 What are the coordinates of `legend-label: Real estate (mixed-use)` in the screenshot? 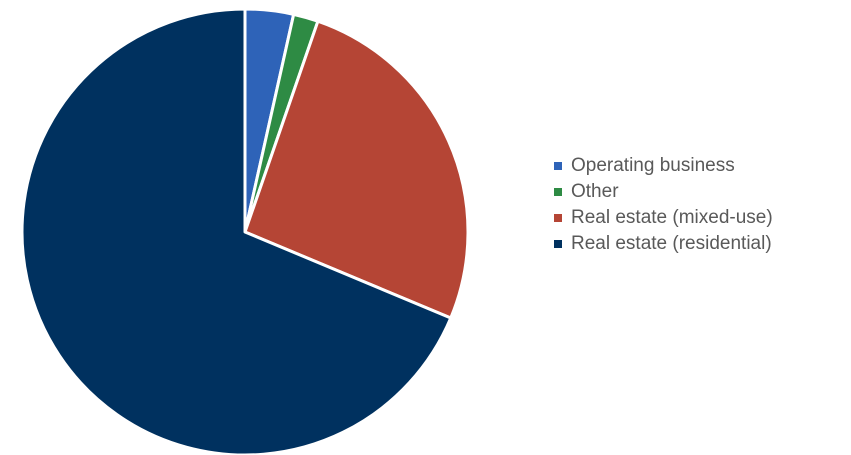 It's located at (672, 217).